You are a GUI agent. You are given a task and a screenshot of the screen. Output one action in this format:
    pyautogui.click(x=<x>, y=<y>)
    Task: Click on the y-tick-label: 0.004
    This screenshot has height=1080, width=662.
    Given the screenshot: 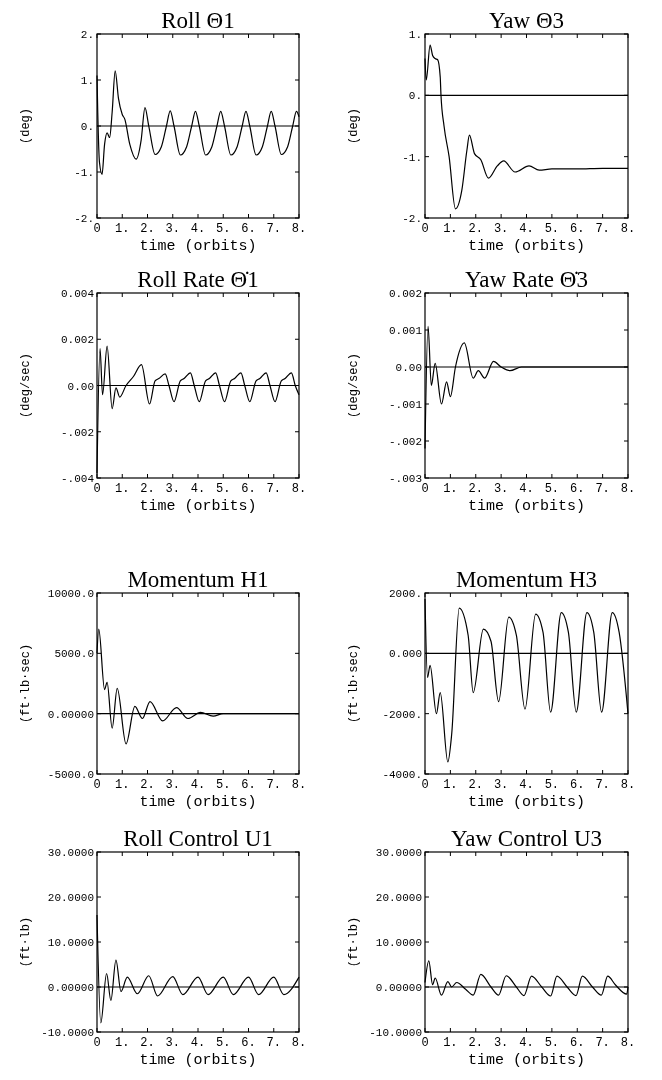 What is the action you would take?
    pyautogui.click(x=77, y=294)
    